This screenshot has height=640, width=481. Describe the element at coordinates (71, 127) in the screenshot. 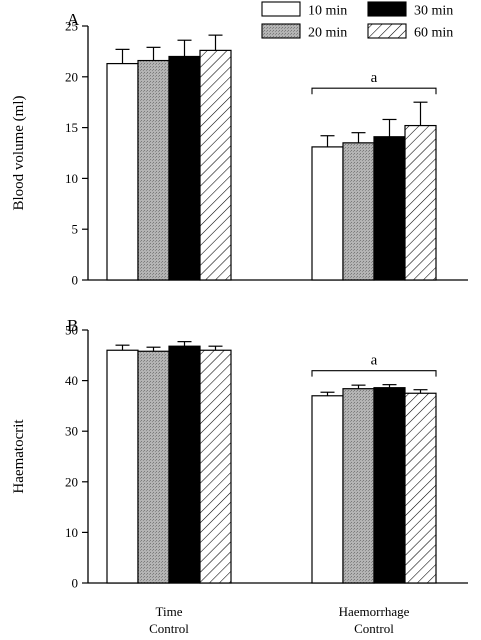

I see `y-tick-label: 15` at that location.